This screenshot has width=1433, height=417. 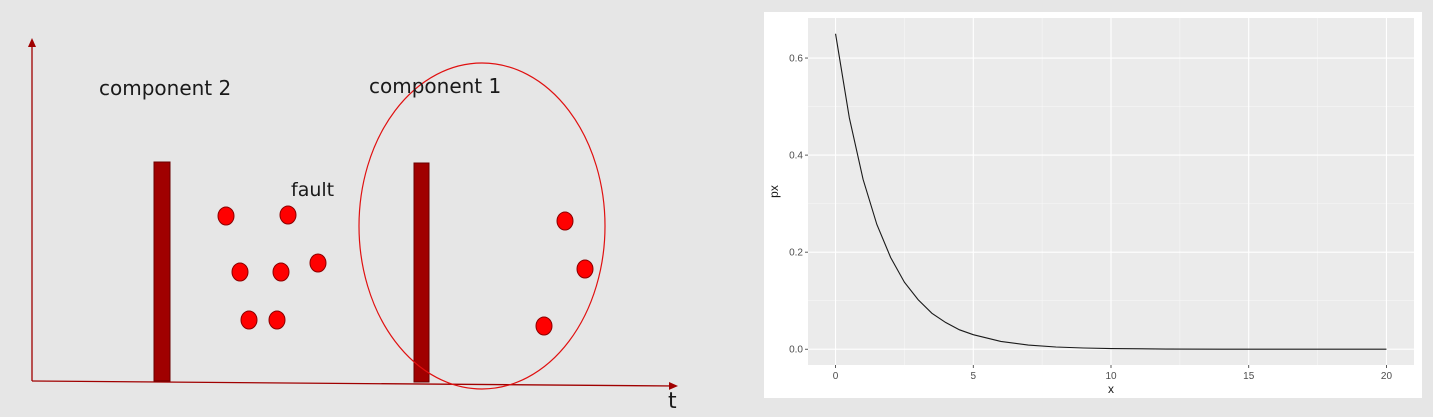 What do you see at coordinates (435, 86) in the screenshot?
I see `component-1-label: component 1` at bounding box center [435, 86].